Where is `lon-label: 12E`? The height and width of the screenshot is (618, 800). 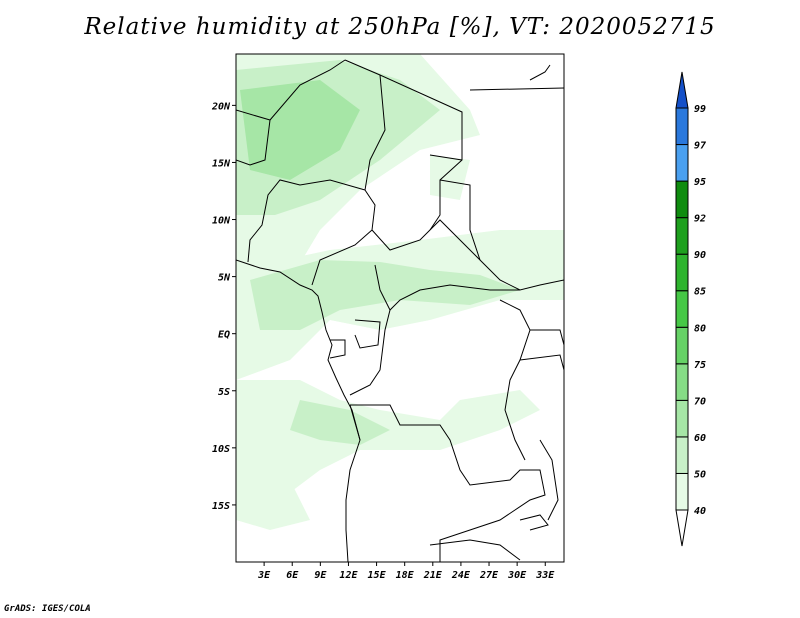
lon-label: 12E is located at coordinates (348, 575).